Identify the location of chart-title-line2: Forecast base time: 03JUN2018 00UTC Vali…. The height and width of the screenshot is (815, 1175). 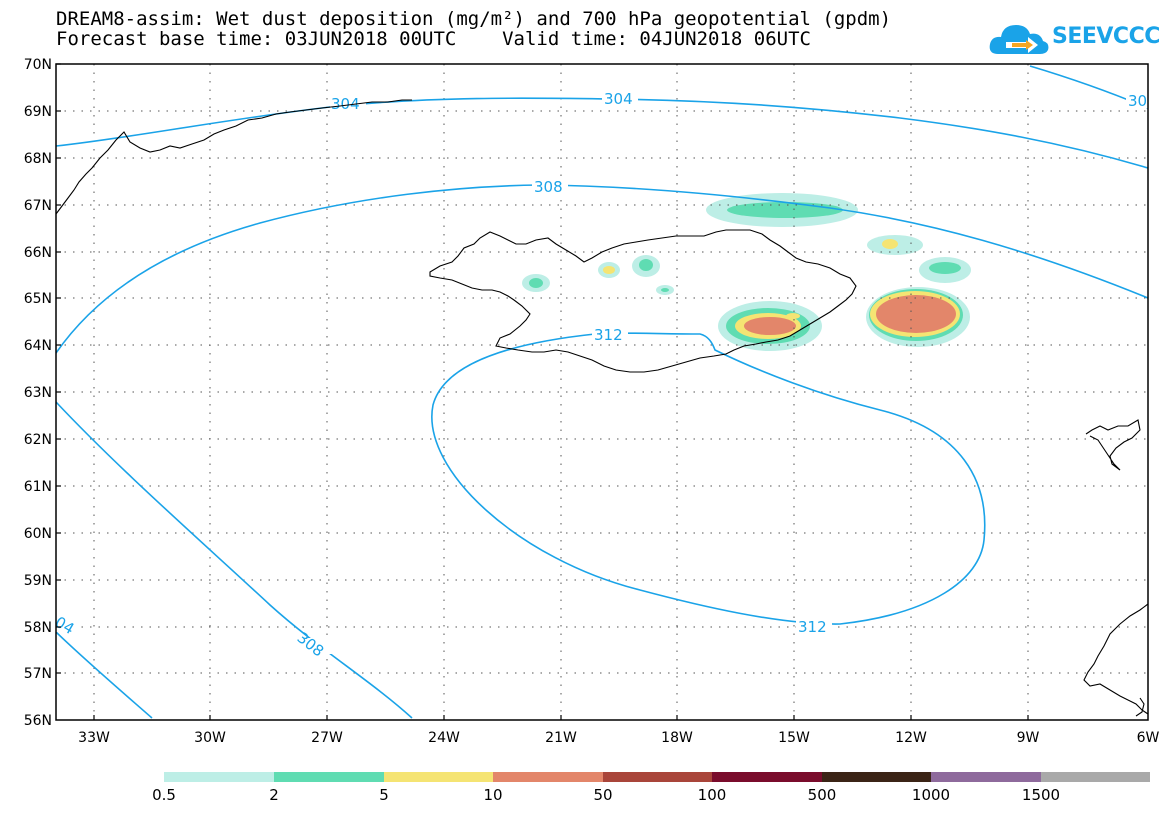
(433, 39).